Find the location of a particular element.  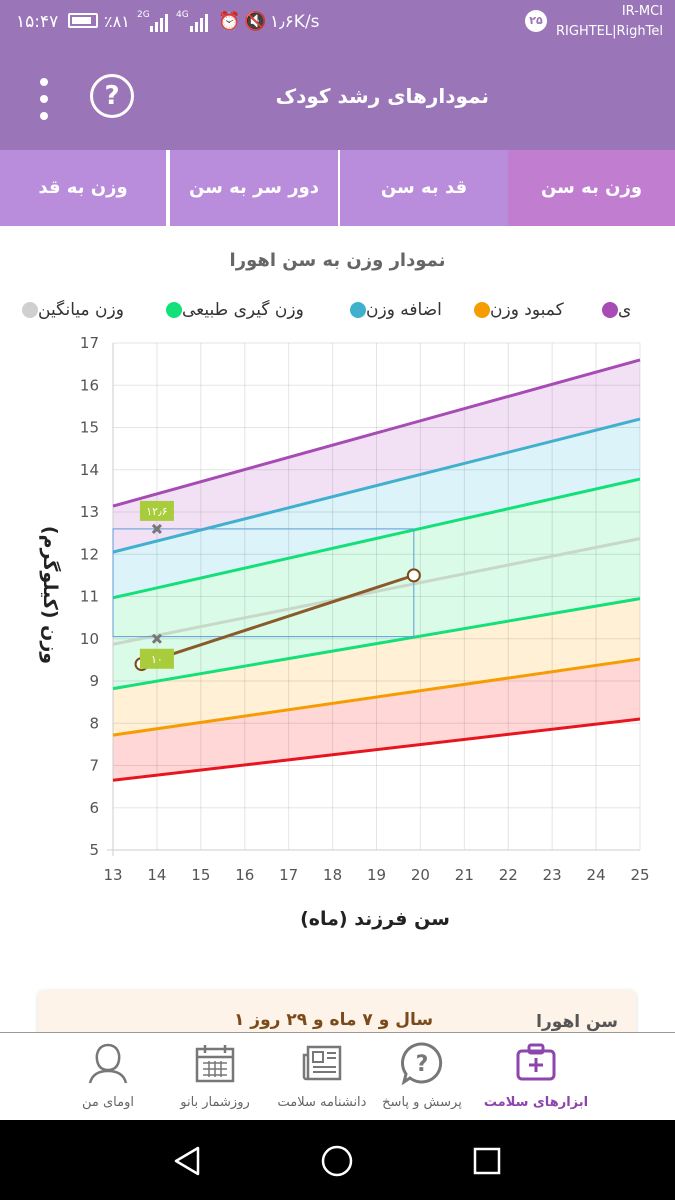

reference-line-normal-low is located at coordinates (376, 644).